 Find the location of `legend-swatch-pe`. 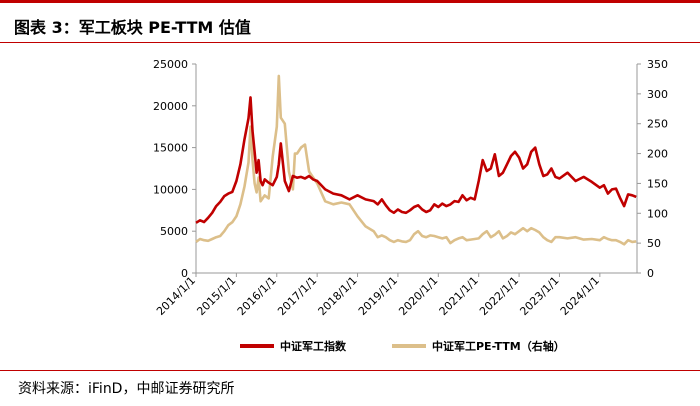

legend-swatch-pe is located at coordinates (409, 346).